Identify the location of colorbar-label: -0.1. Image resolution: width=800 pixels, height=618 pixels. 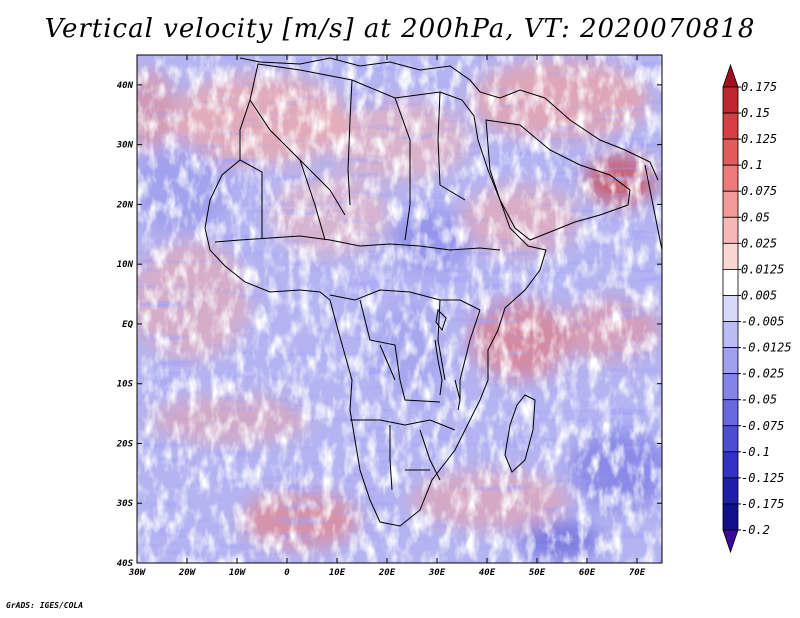
(755, 452).